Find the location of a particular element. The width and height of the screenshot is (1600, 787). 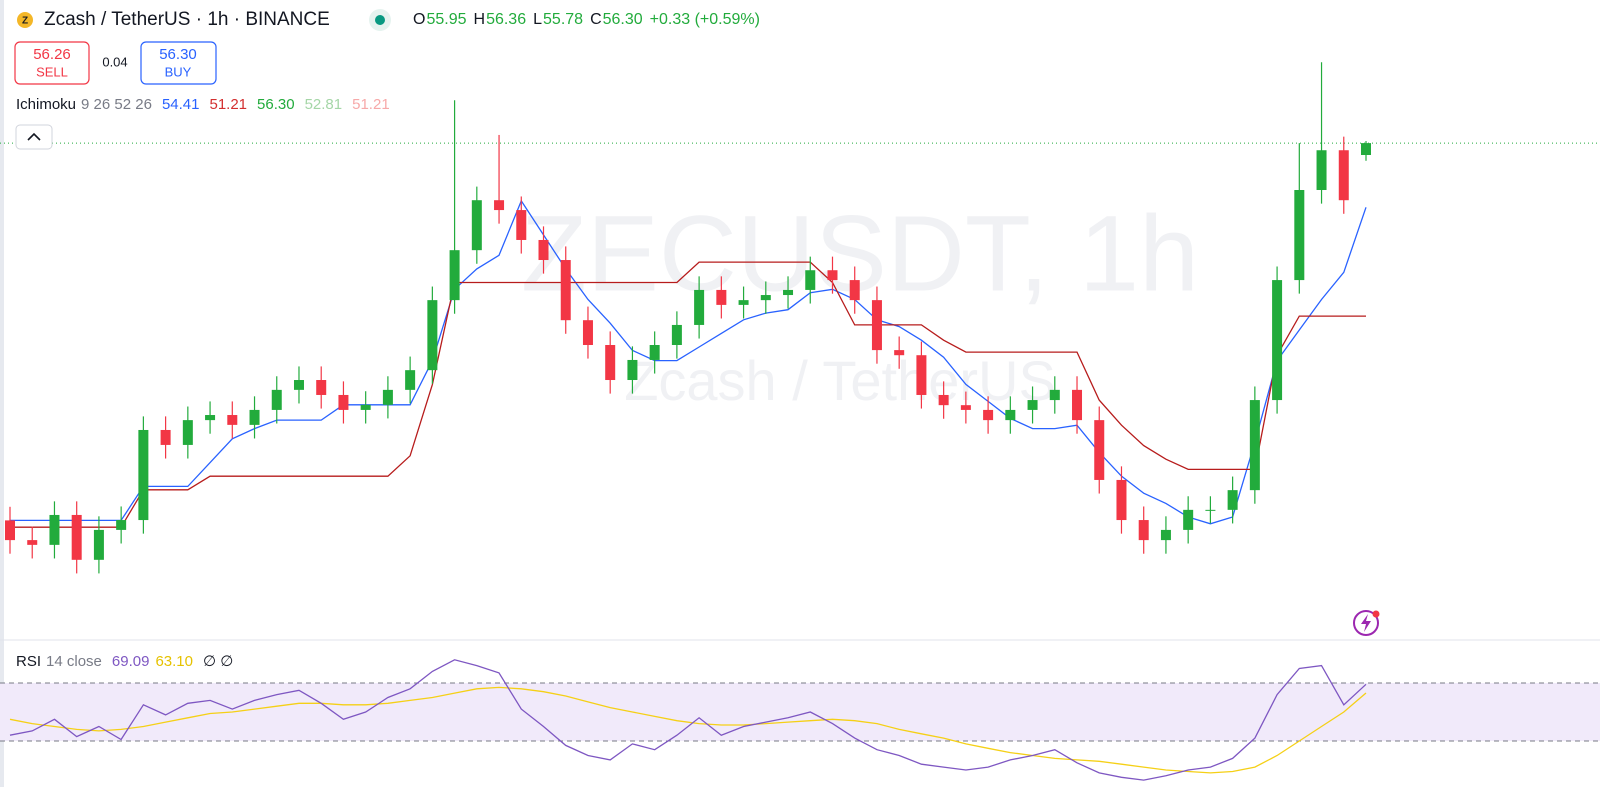

indicator-name: RSI is located at coordinates (28, 661).